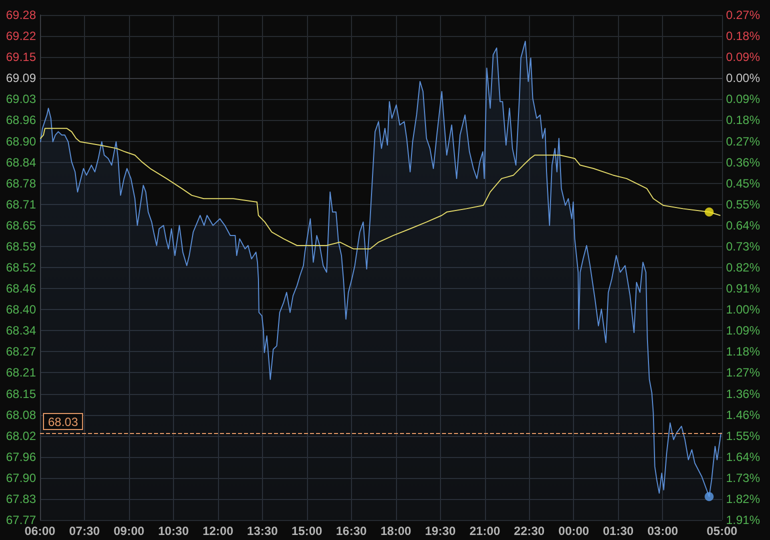 The height and width of the screenshot is (540, 770). Describe the element at coordinates (218, 531) in the screenshot. I see `x-tick-label: 12:00` at that location.